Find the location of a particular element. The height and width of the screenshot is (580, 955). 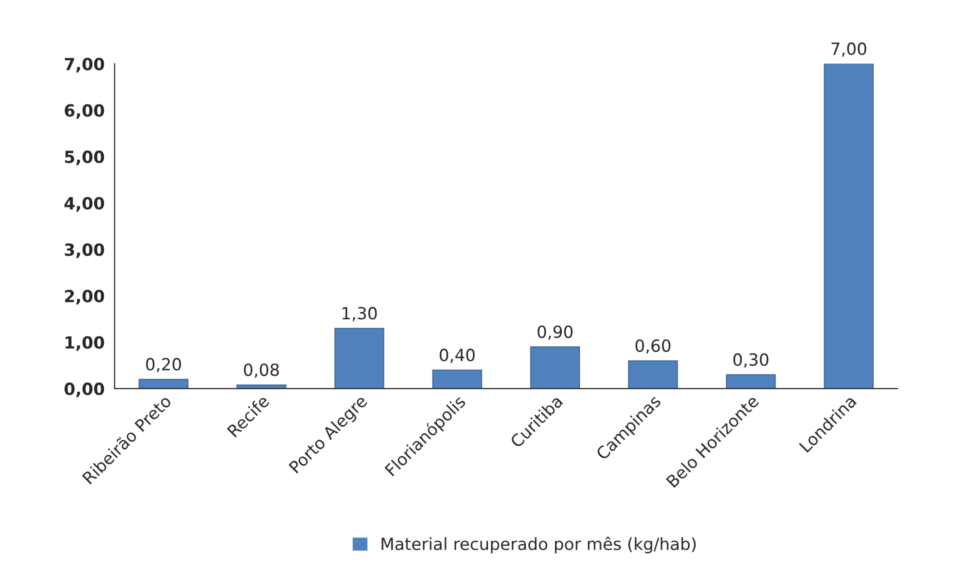

y-tick-label: 2,00 is located at coordinates (84, 297).